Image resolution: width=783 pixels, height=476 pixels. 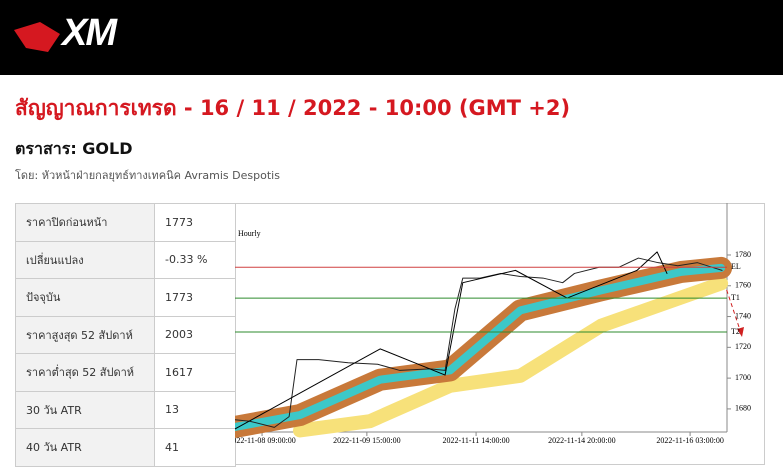 What do you see at coordinates (85, 334) in the screenshot?
I see `cell-label: ราคาสูงสุด 52 สัปดาห์` at bounding box center [85, 334].